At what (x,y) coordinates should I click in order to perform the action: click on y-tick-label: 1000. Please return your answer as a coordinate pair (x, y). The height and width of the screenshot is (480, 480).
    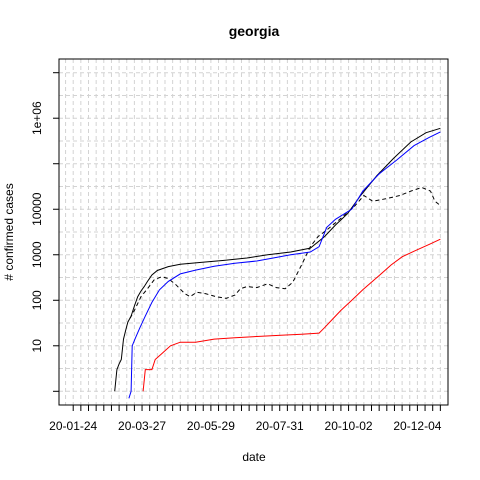
    Looking at the image, I should click on (37, 254).